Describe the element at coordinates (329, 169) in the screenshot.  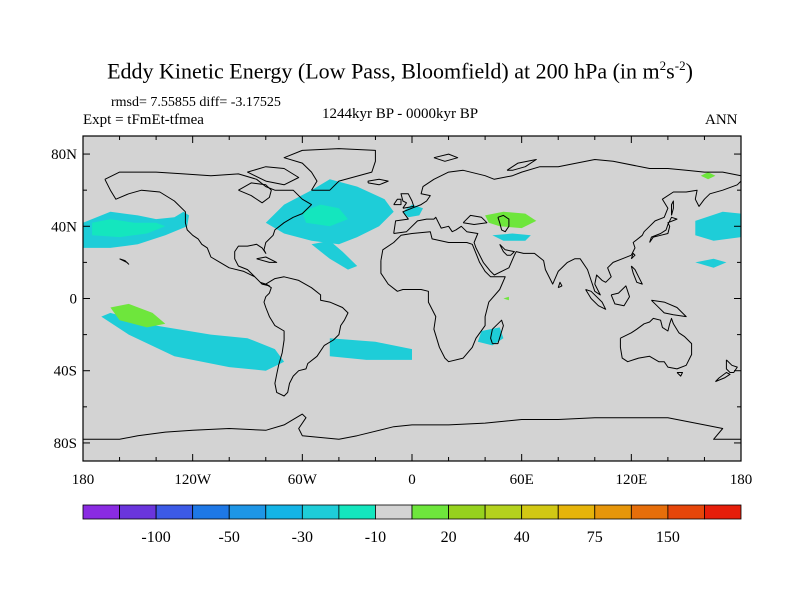
I see `coastline-greenland` at that location.